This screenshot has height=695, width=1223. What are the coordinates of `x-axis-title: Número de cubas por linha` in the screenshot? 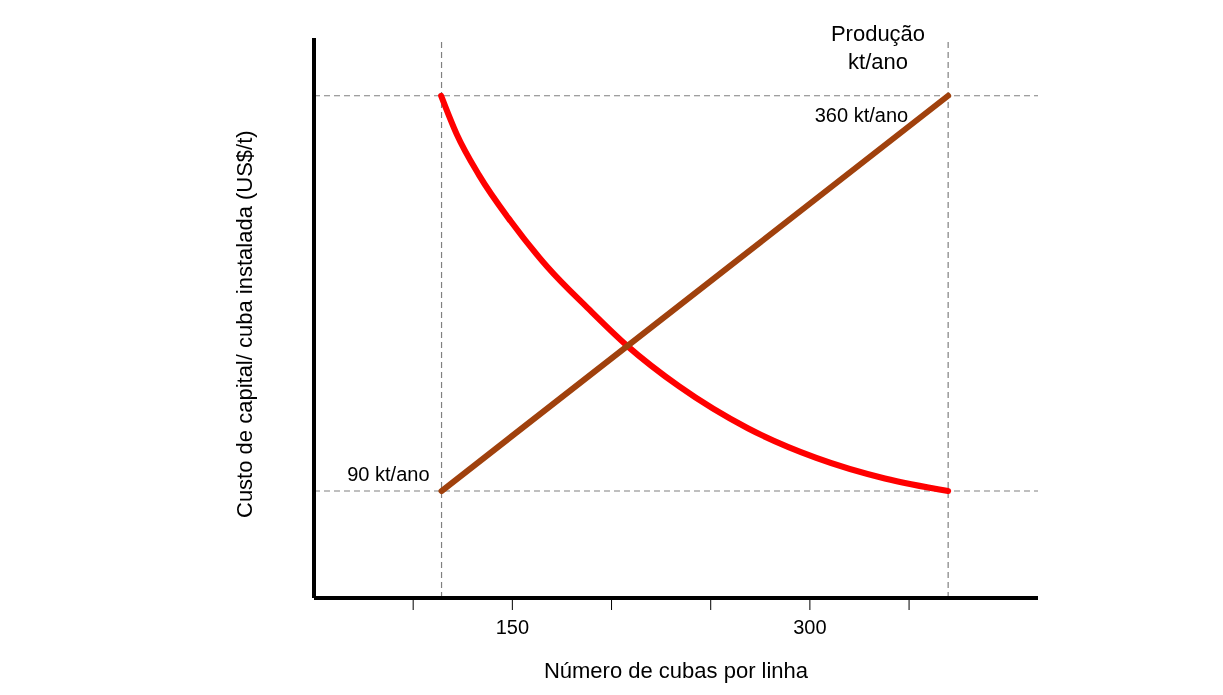 It's located at (676, 670).